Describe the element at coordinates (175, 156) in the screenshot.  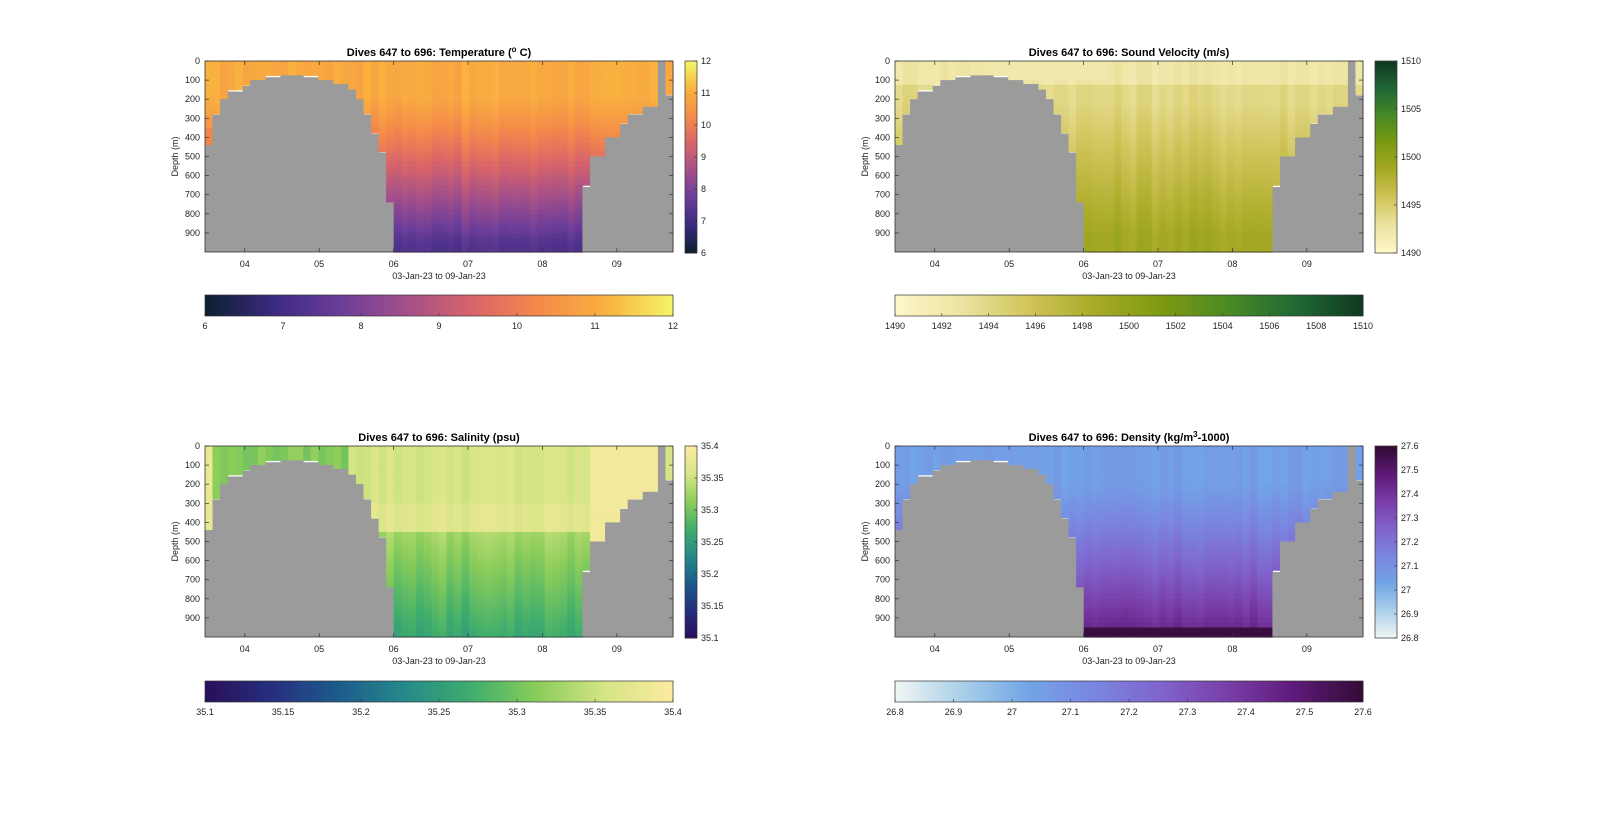
I see `y-axis-label: Depth (m)` at that location.